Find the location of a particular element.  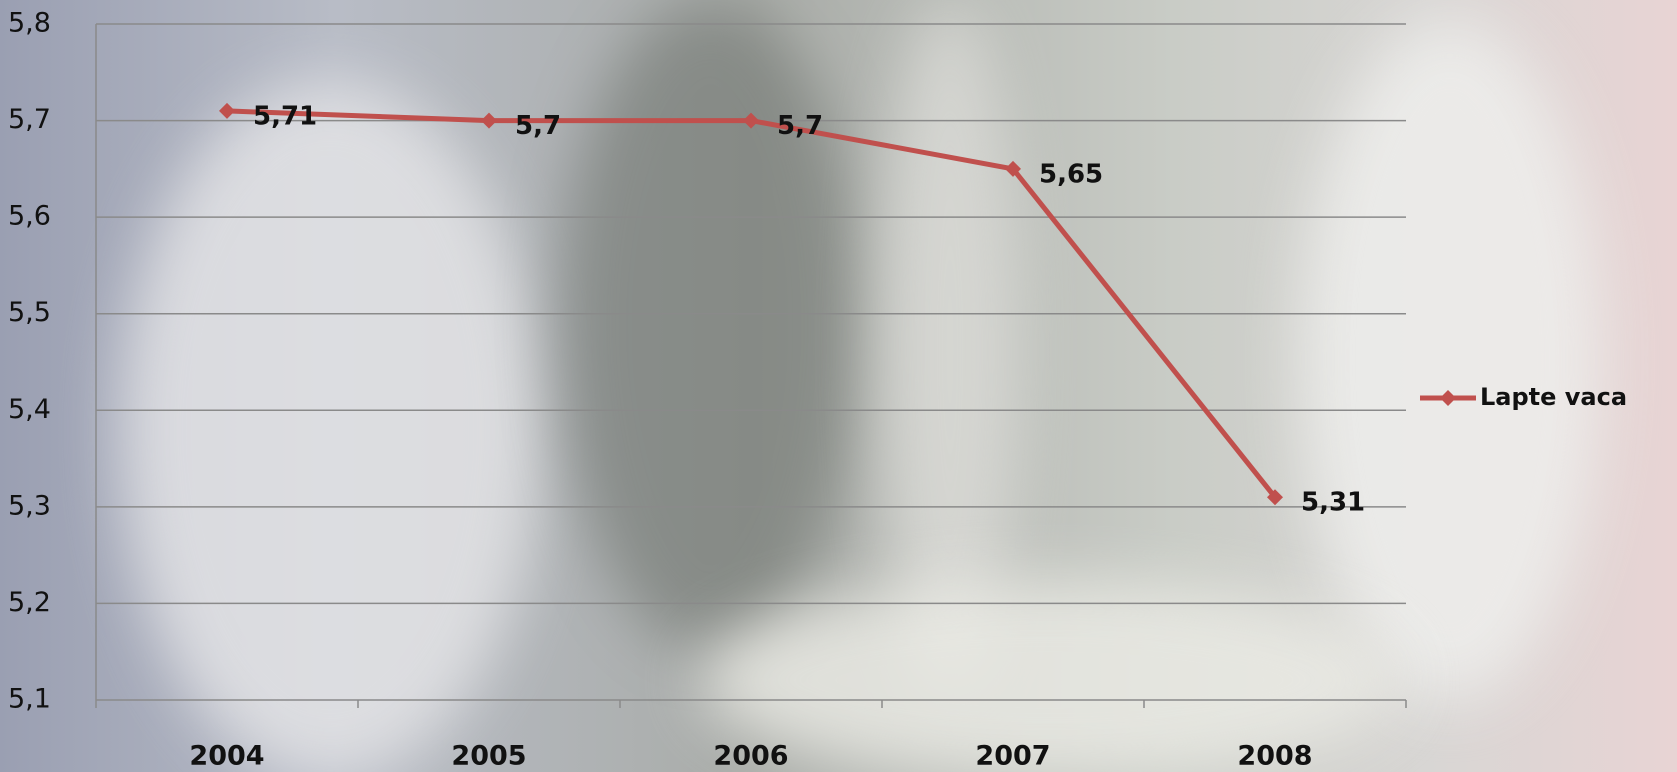

data-label: 5,31 is located at coordinates (1333, 503).